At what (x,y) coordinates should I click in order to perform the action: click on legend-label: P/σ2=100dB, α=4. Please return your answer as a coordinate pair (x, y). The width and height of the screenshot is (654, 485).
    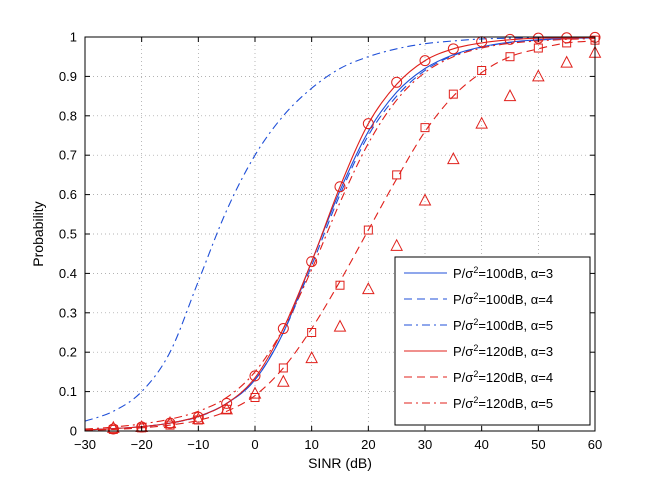
    Looking at the image, I should click on (503, 299).